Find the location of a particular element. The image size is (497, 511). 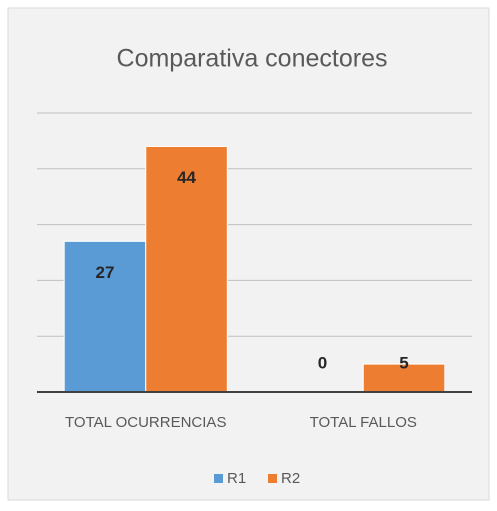

legend-label: R2 is located at coordinates (290, 478).